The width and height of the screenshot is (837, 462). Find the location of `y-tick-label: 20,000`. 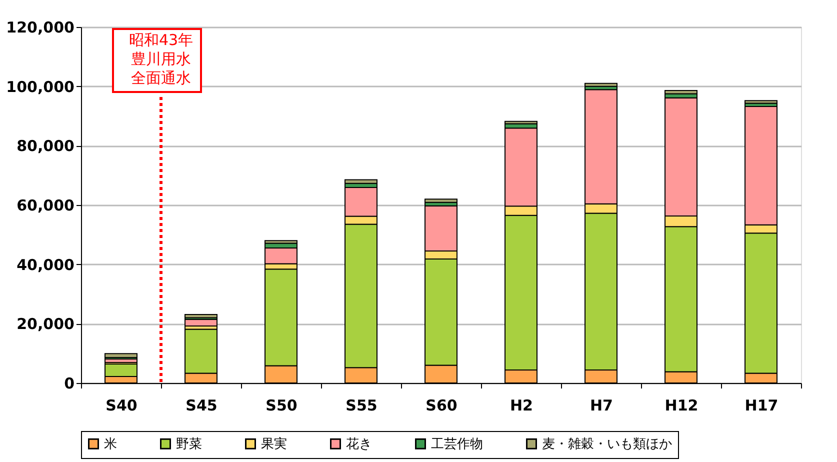

y-tick-label: 20,000 is located at coordinates (45, 324).